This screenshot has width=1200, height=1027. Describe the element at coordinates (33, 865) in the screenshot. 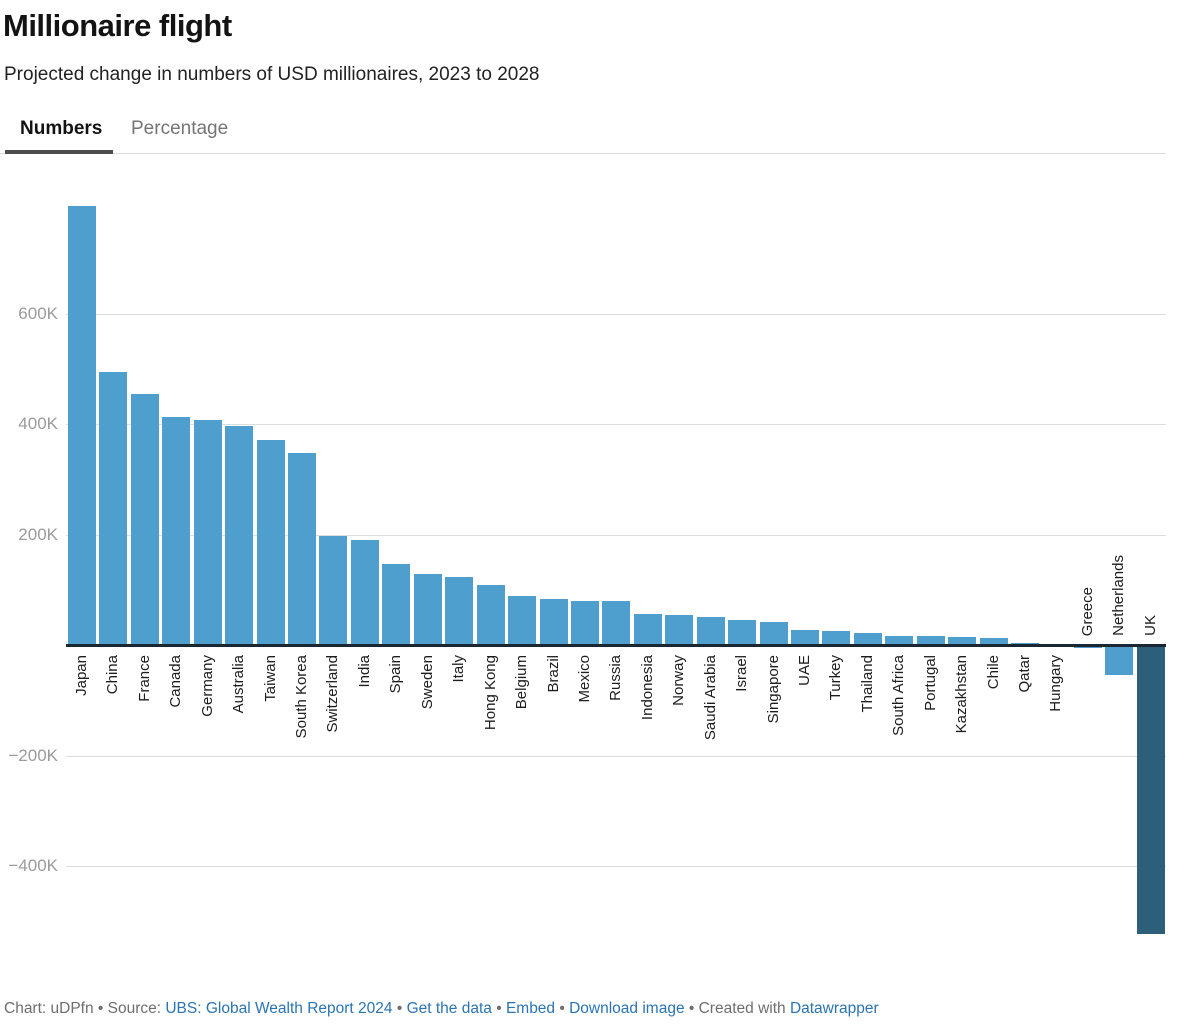

I see `y-tick-label--400k: −400K` at that location.